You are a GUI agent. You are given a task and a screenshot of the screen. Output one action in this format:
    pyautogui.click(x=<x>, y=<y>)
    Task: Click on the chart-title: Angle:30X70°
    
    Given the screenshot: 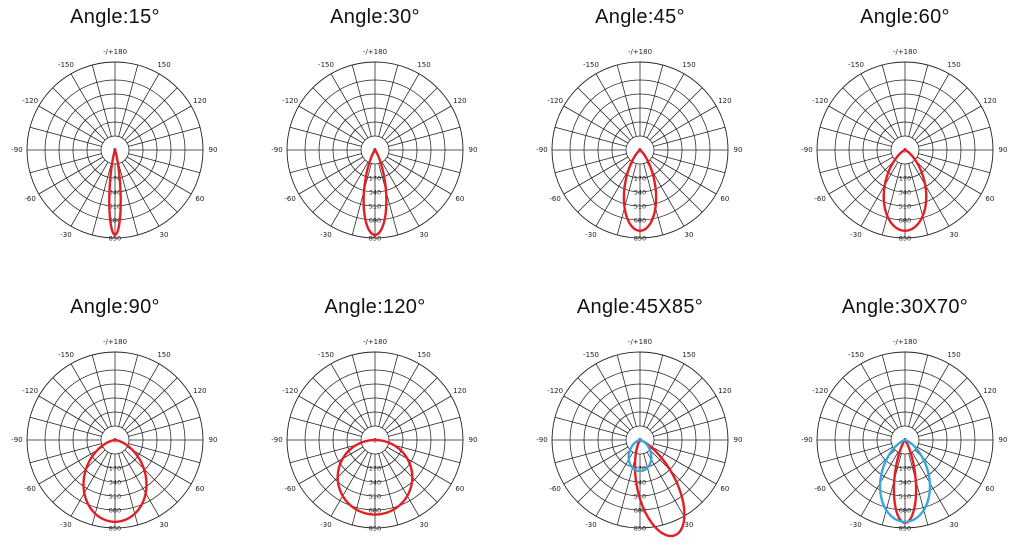 What is the action you would take?
    pyautogui.click(x=905, y=307)
    